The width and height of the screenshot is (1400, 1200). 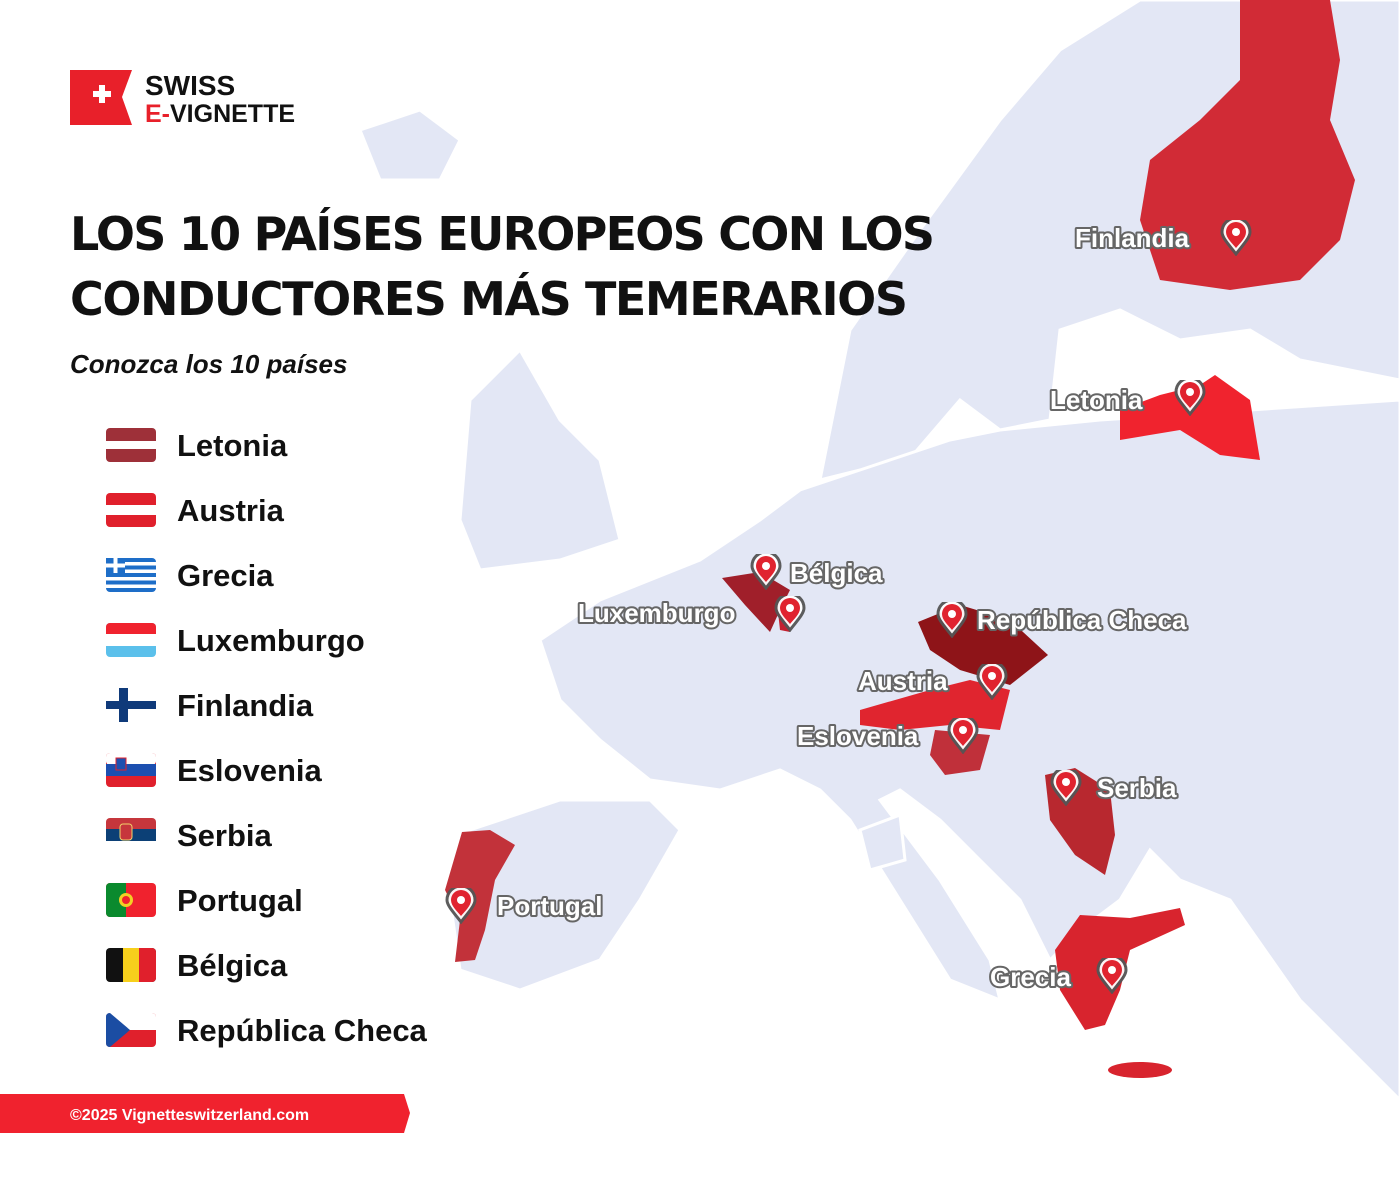 What do you see at coordinates (1030, 977) in the screenshot?
I see `map-label: Grecia` at bounding box center [1030, 977].